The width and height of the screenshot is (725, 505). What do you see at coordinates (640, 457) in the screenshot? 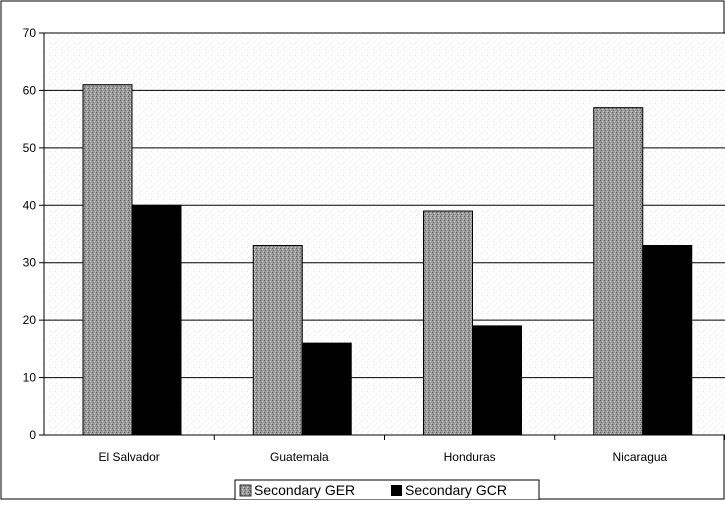
I see `x-tick-label: Nicaragua` at bounding box center [640, 457].